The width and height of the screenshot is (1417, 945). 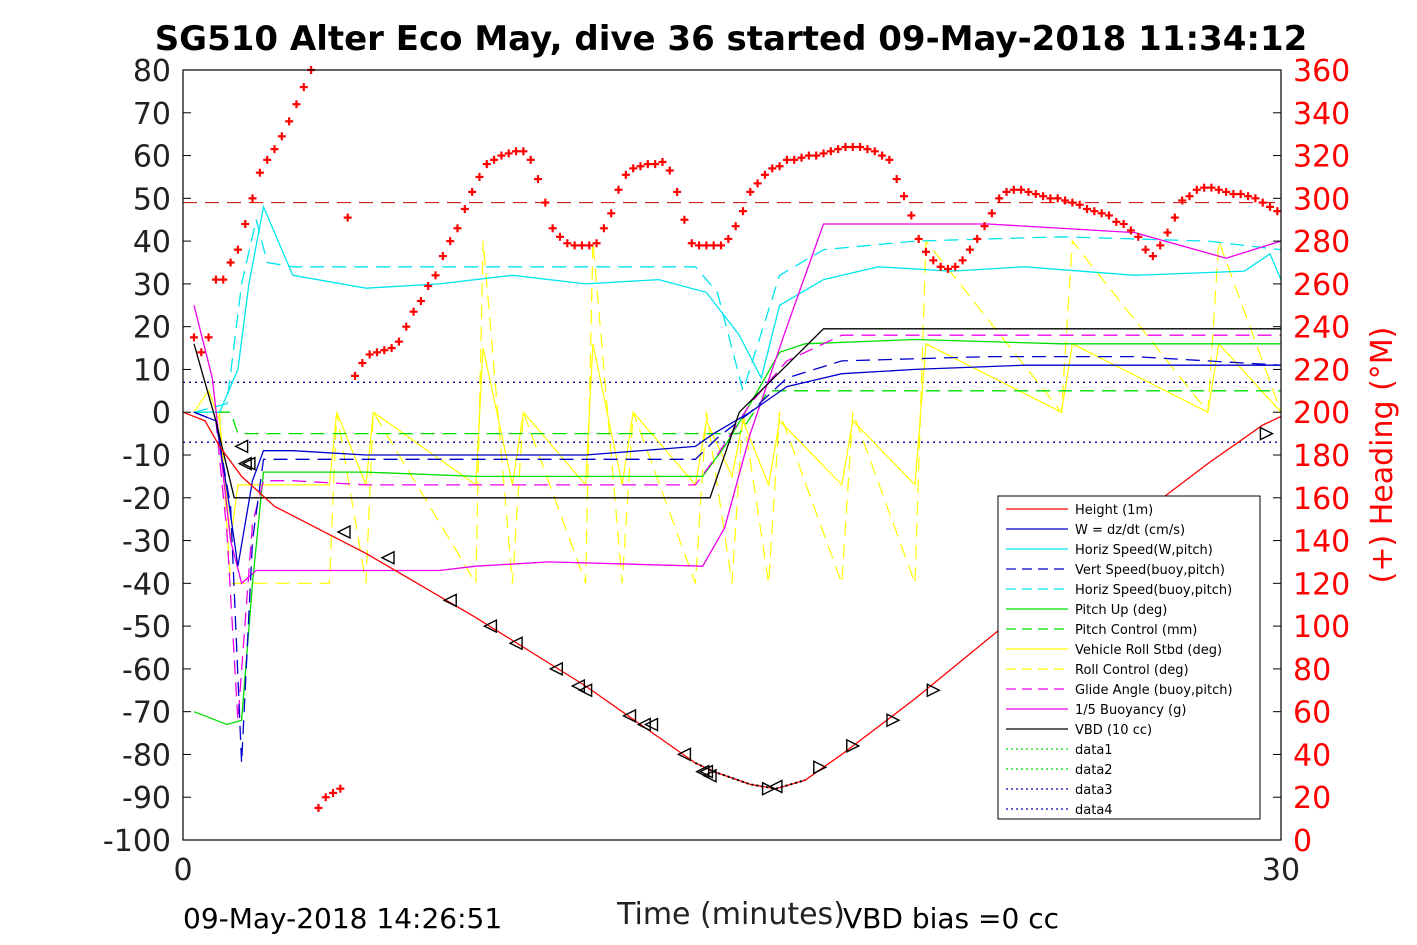 I want to click on legend-label-w: W = dz/dt (cm/s), so click(x=1130, y=530).